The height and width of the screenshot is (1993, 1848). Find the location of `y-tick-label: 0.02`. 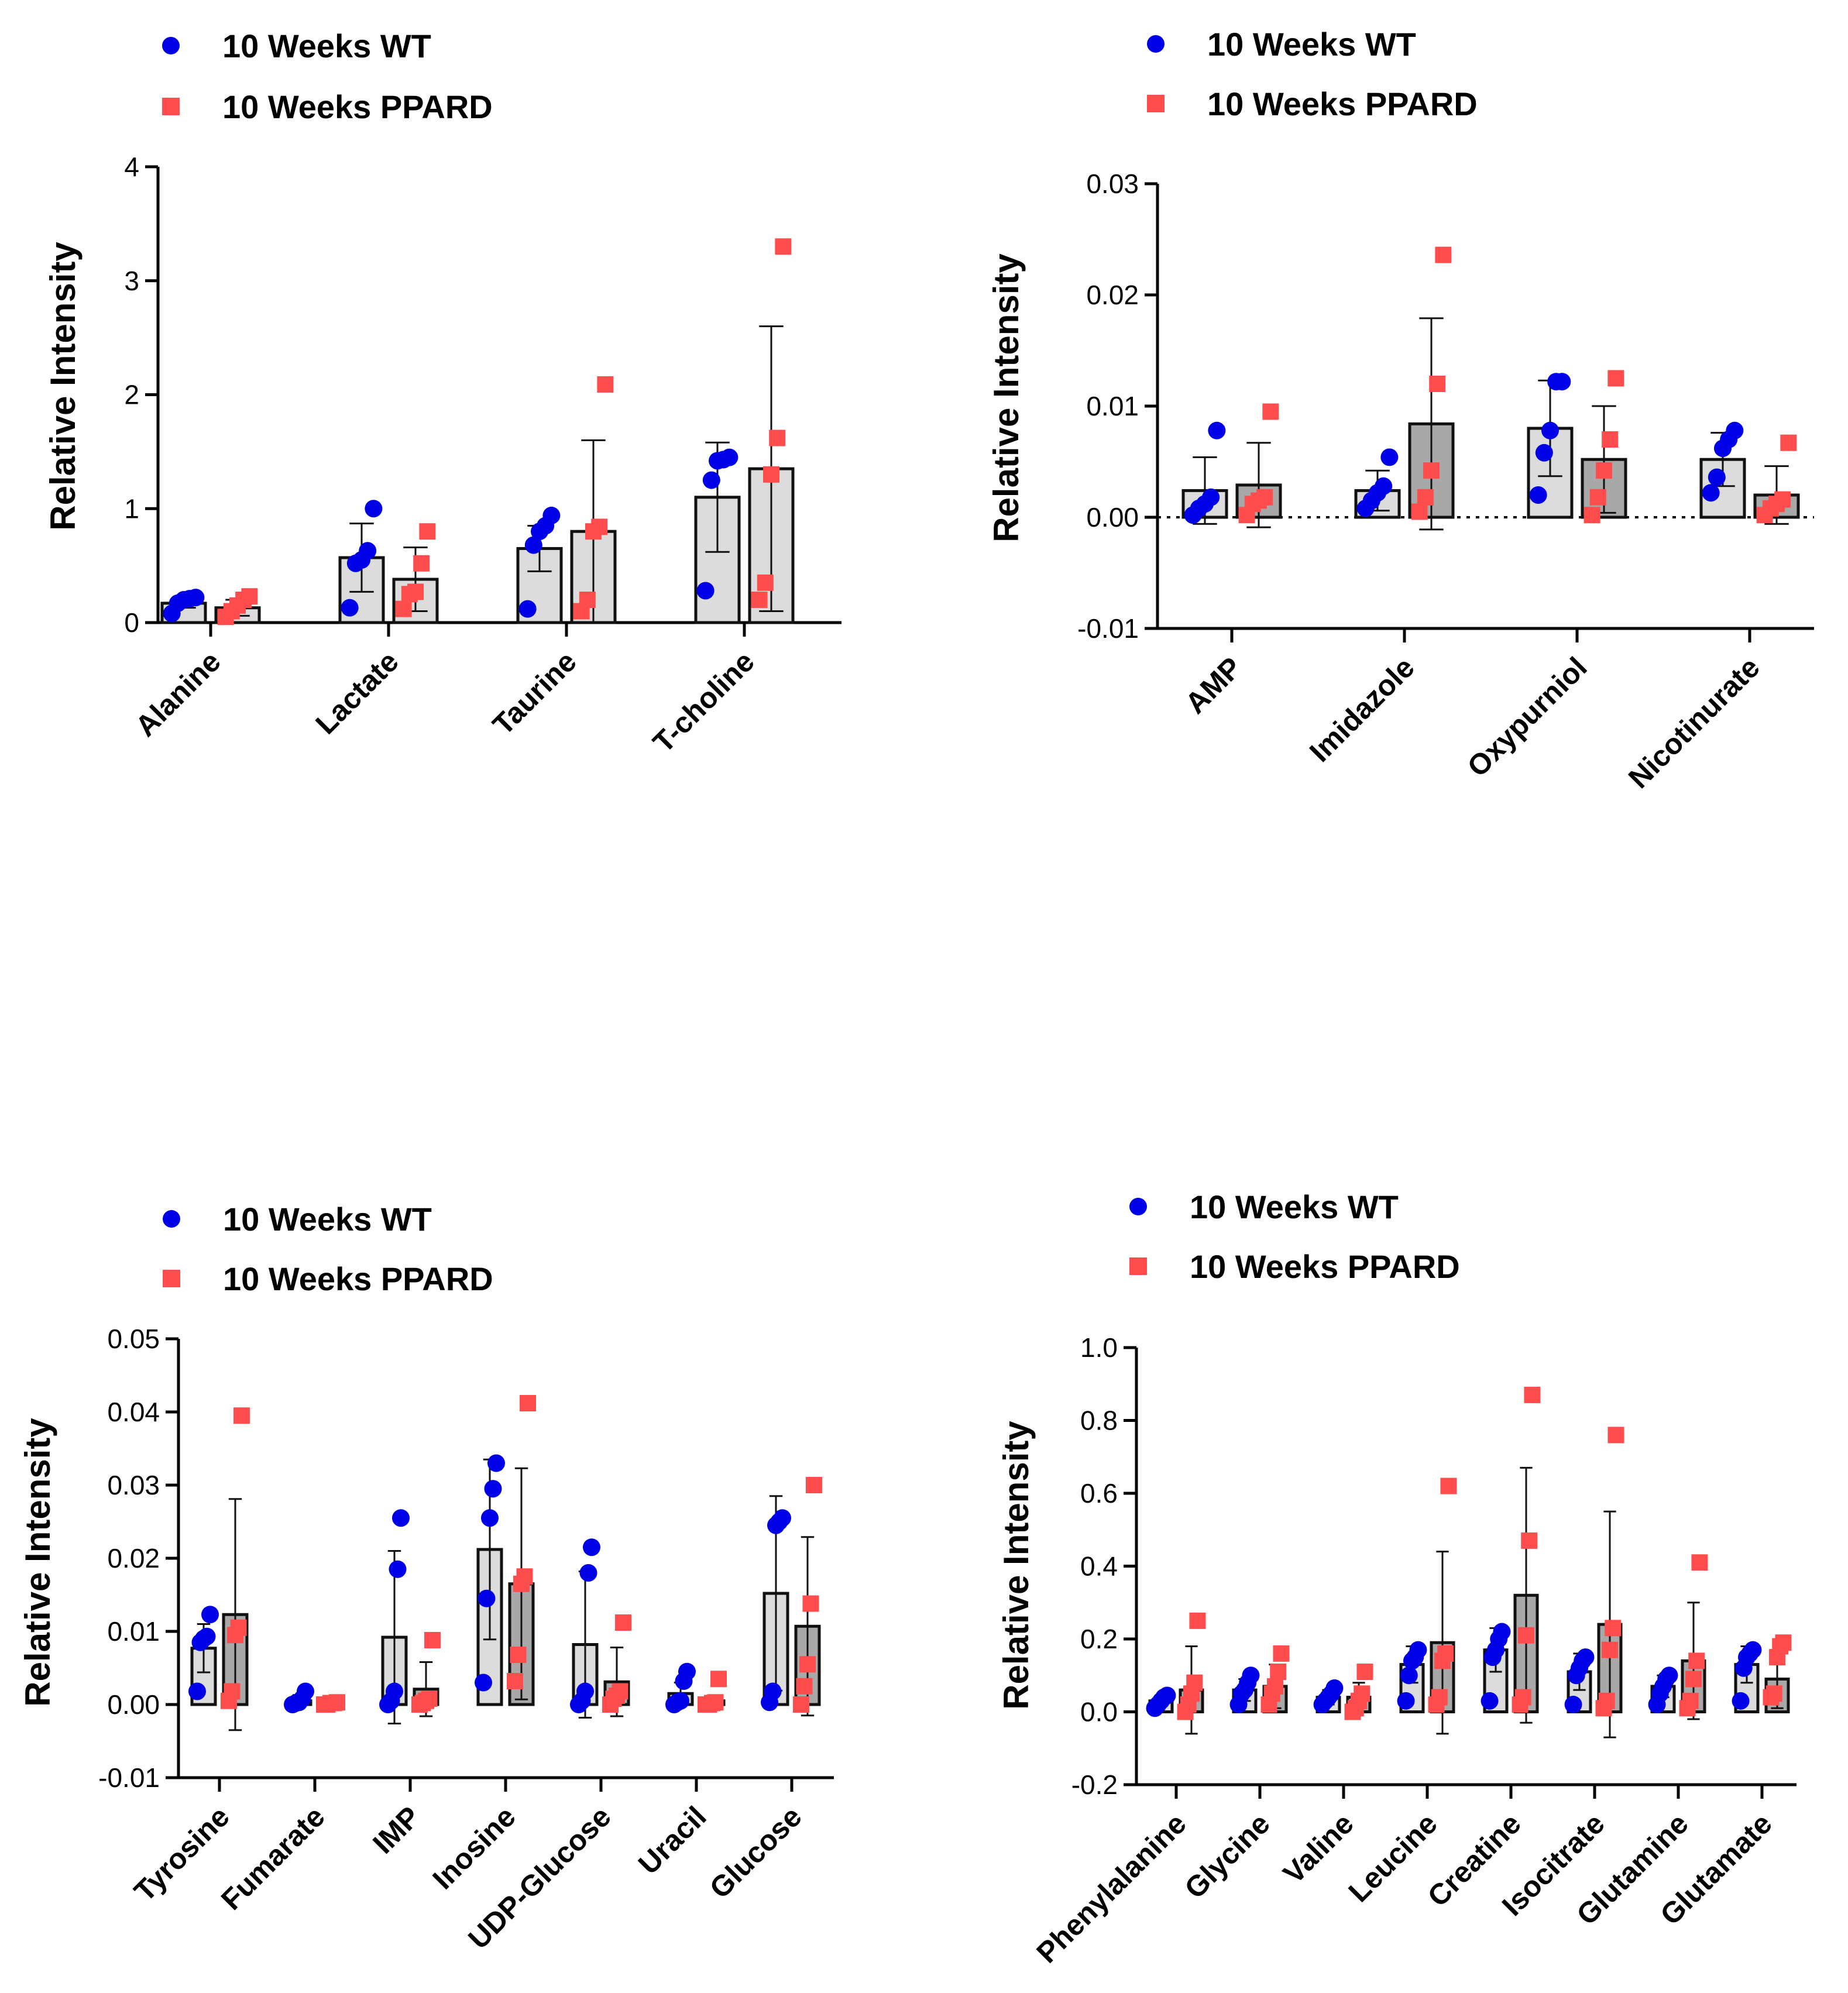

y-tick-label: 0.02 is located at coordinates (133, 1558).